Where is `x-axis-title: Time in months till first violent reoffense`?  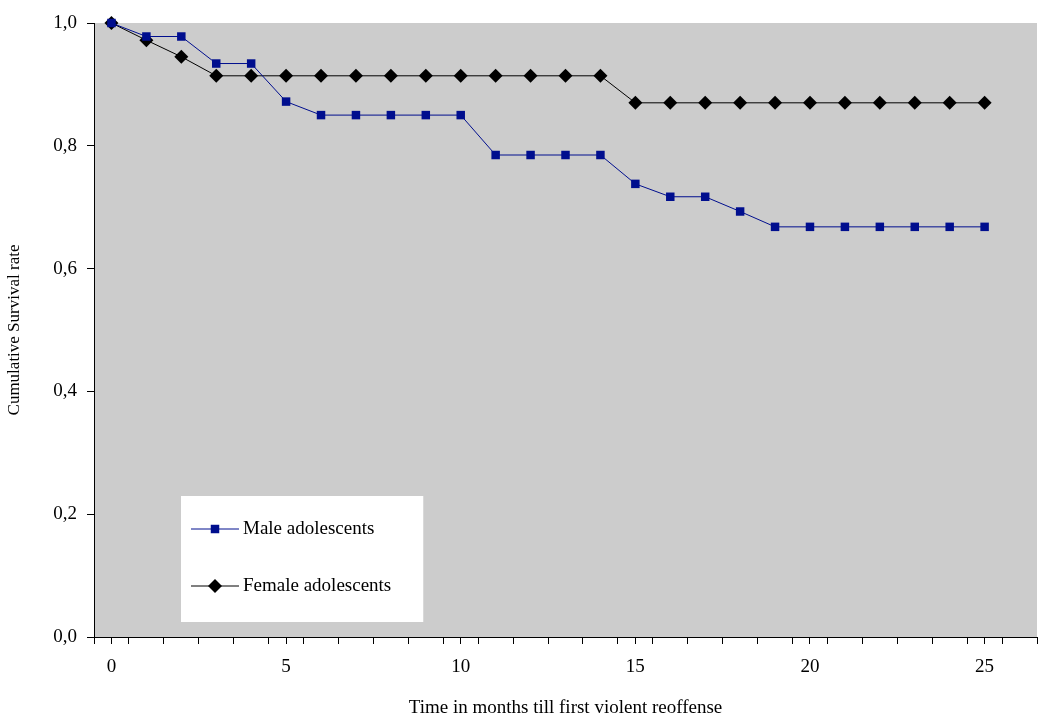 x-axis-title: Time in months till first violent reoffense is located at coordinates (565, 706).